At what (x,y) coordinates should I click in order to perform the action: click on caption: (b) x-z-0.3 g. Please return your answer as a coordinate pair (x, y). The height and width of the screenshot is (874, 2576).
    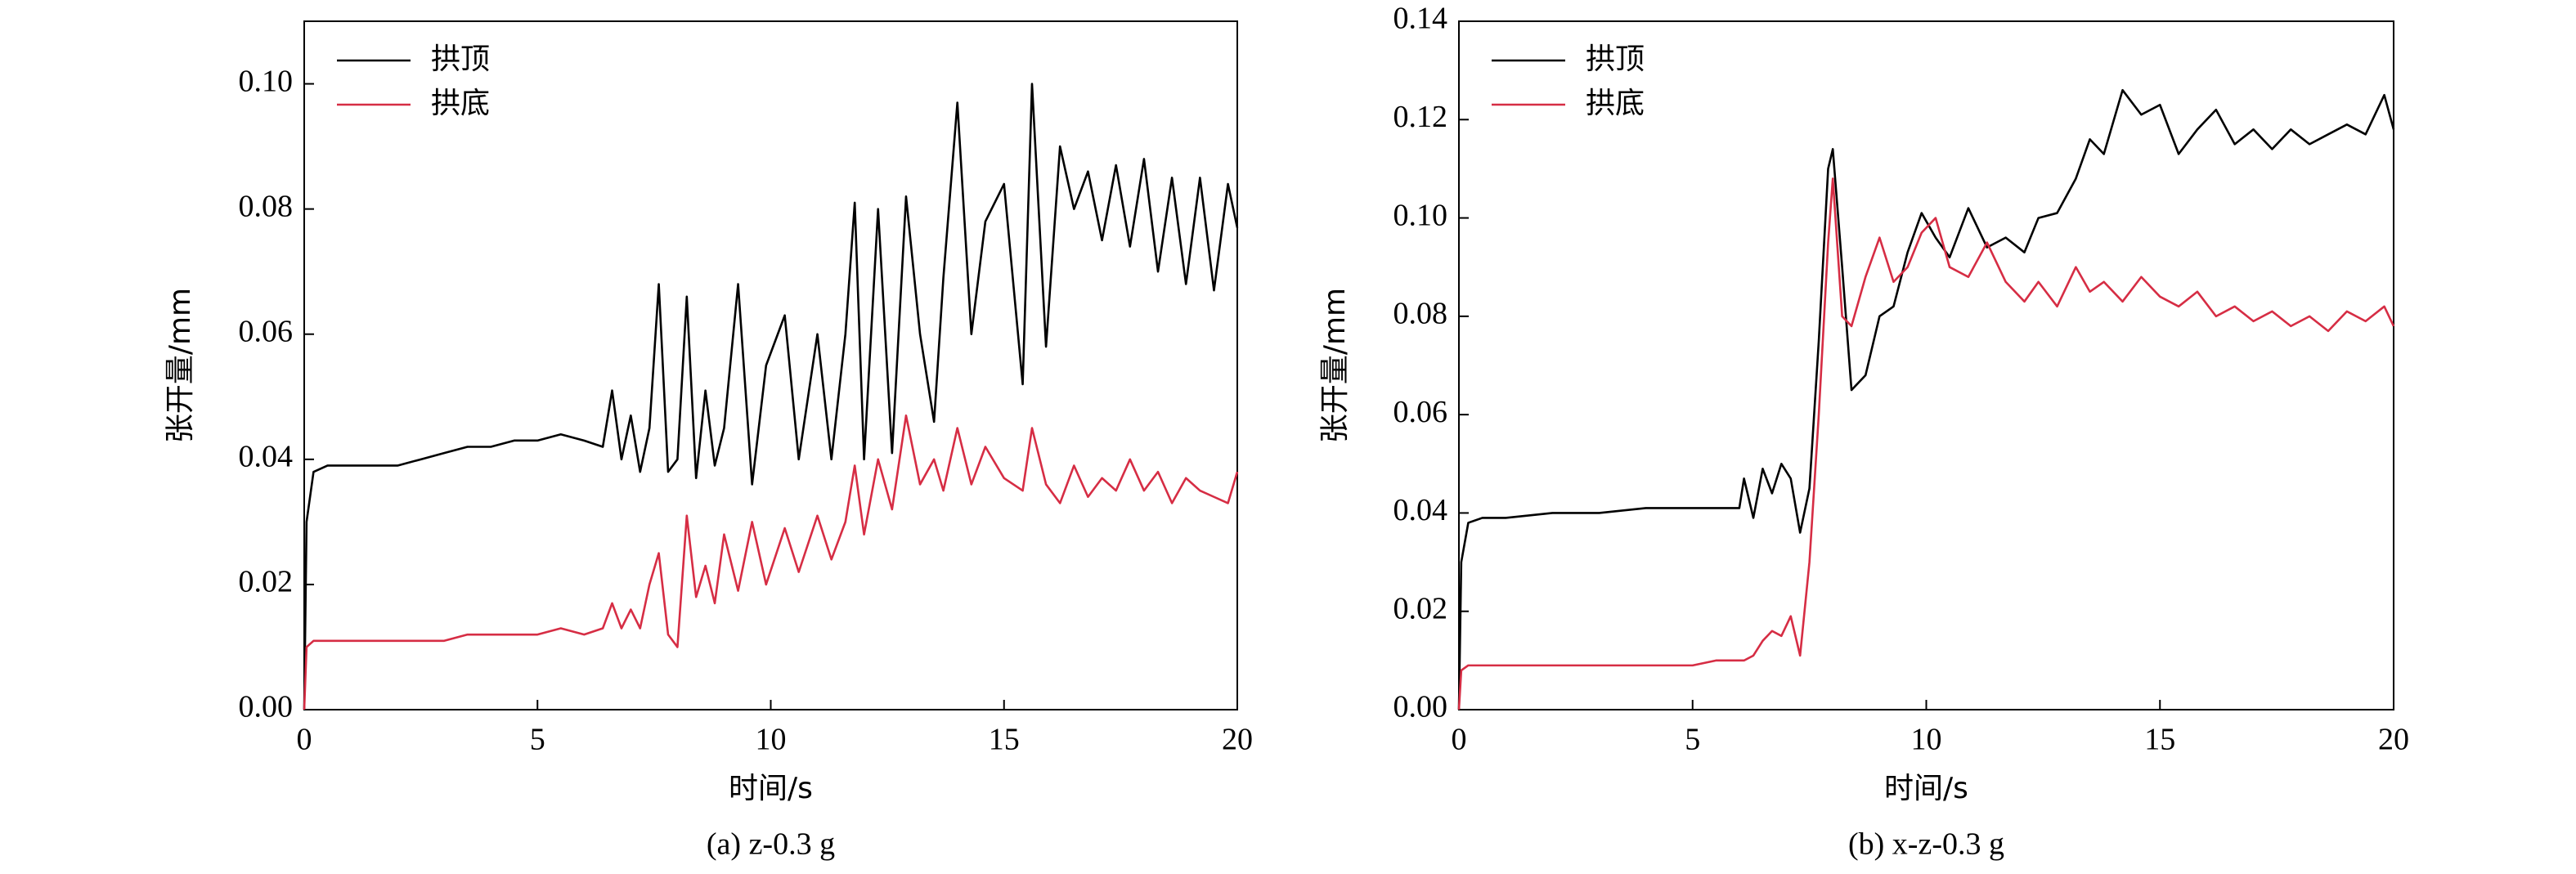
    Looking at the image, I should click on (1926, 844).